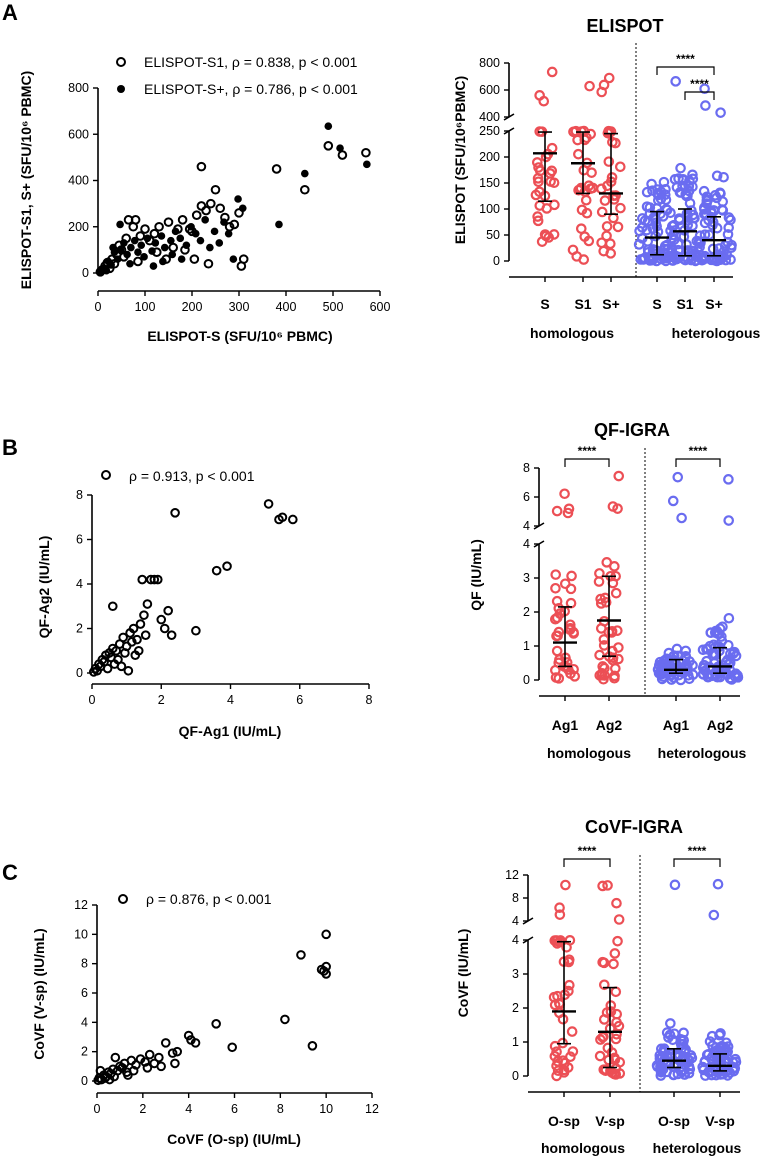 Image resolution: width=778 pixels, height=1160 pixels. I want to click on group-label: heterologous, so click(702, 753).